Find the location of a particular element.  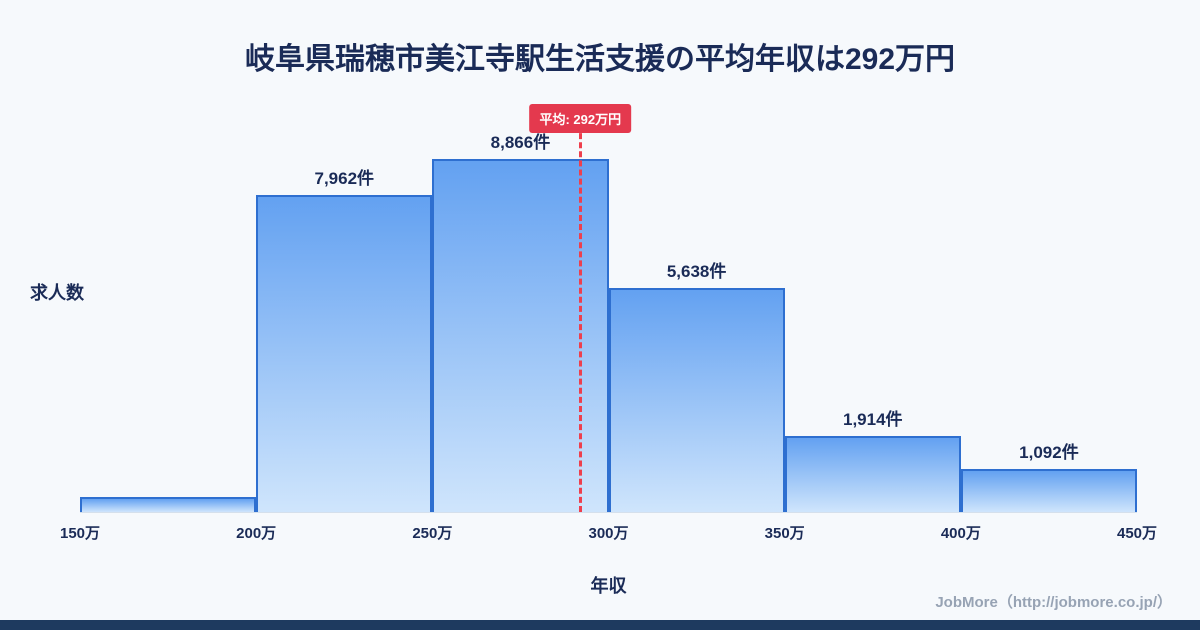

x-tick-label: 350万 is located at coordinates (784, 533).